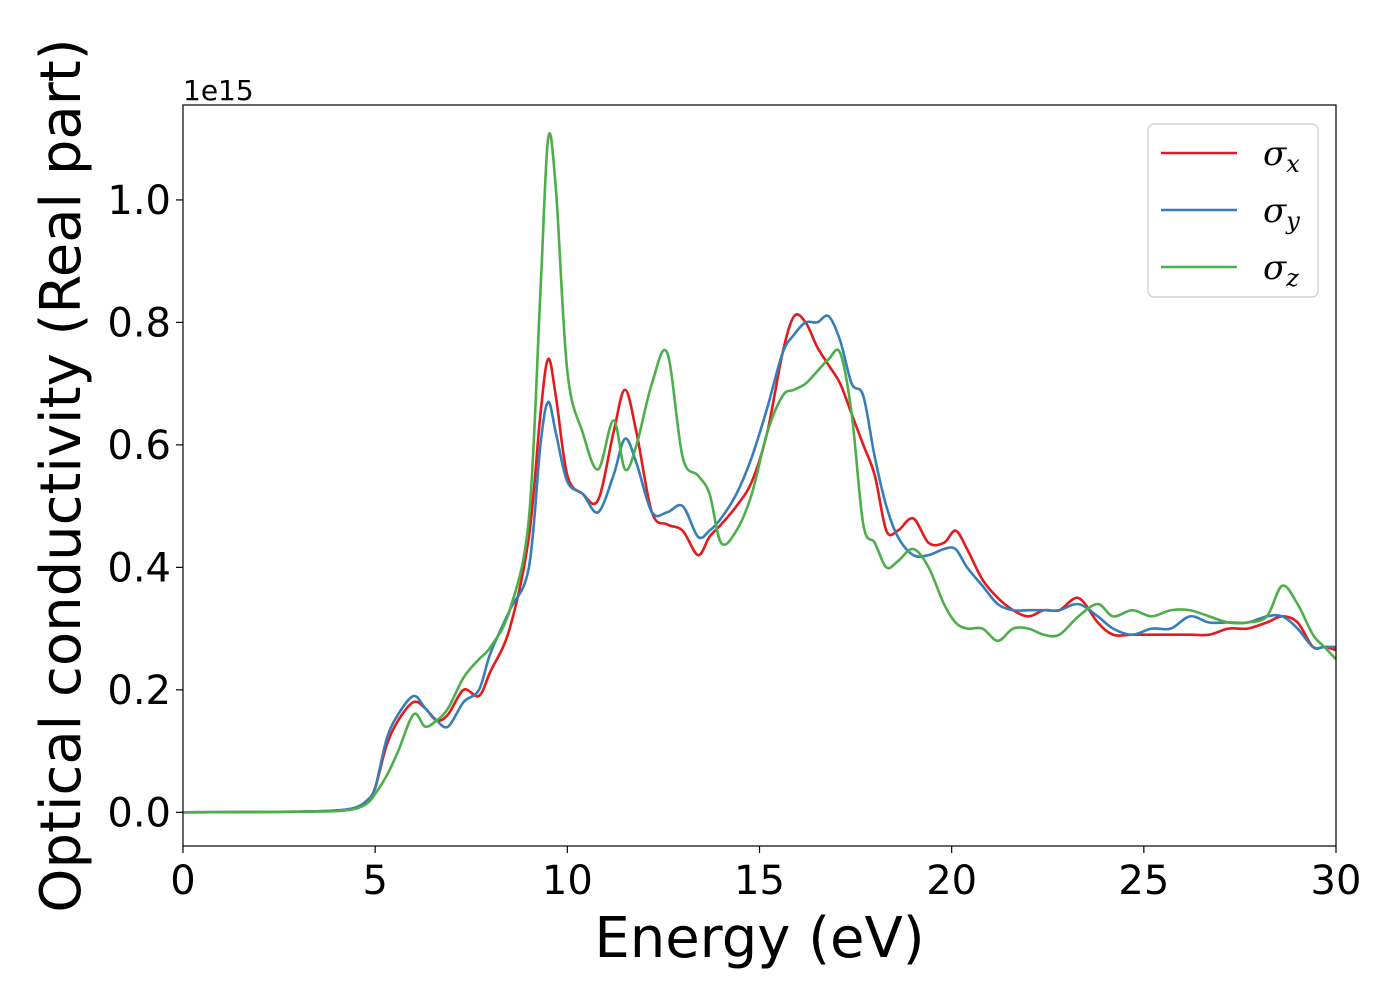  Describe the element at coordinates (61, 475) in the screenshot. I see `y-axis-title: Optical conductivity (Real part)` at that location.